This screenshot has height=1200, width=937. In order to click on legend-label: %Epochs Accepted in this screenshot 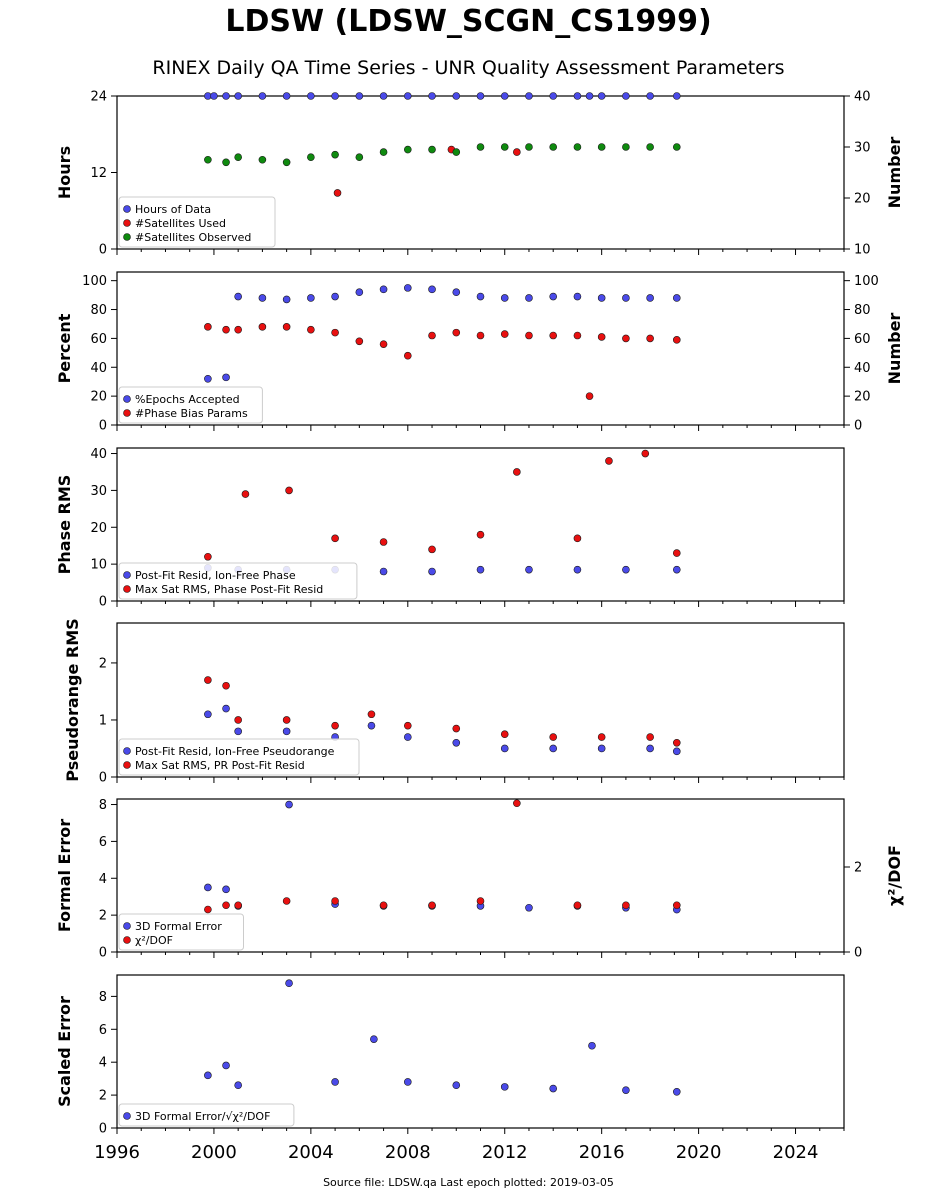, I will do `click(187, 399)`.